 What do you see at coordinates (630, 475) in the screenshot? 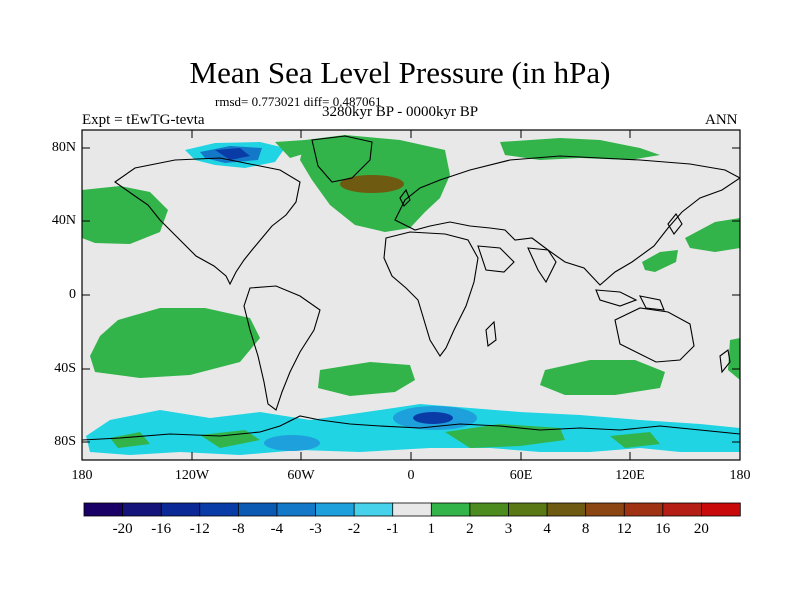
I see `x-tick-label: 120E` at bounding box center [630, 475].